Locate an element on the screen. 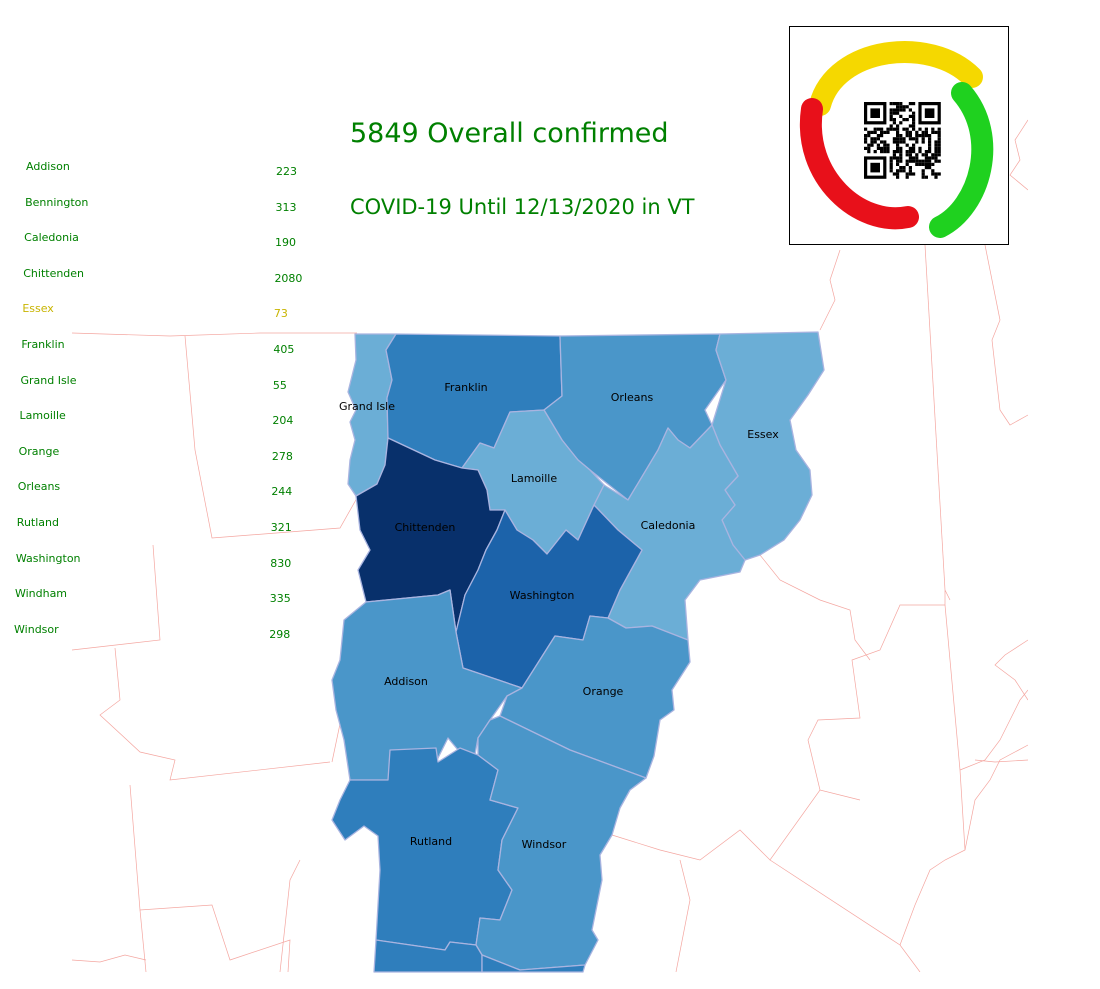 This screenshot has height=989, width=1100. legend-case-count: 2080 is located at coordinates (288, 278).